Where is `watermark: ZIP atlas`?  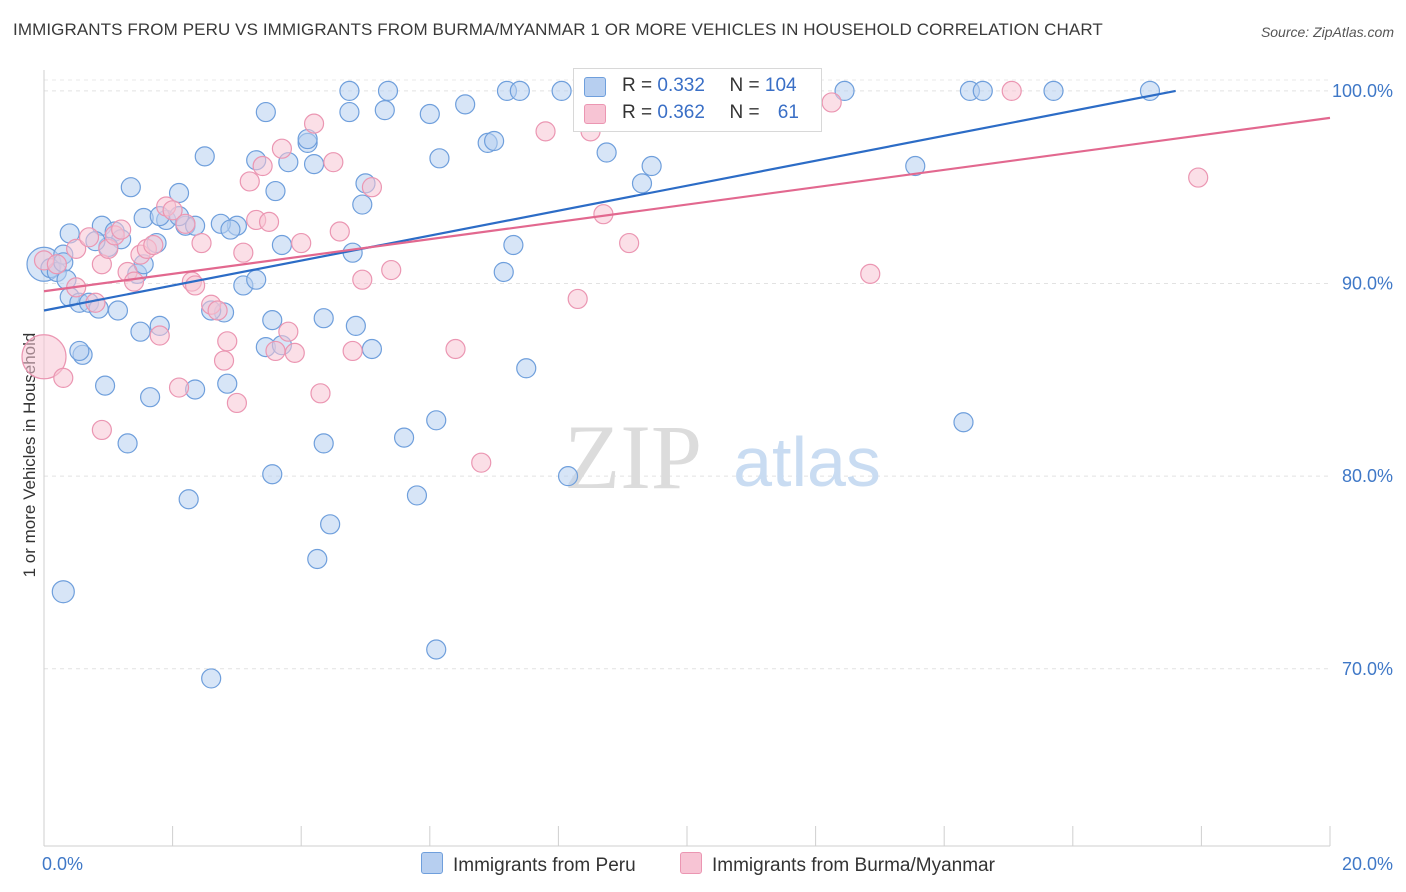
watermark: ZIP atlas is located at coordinates (722, 457).